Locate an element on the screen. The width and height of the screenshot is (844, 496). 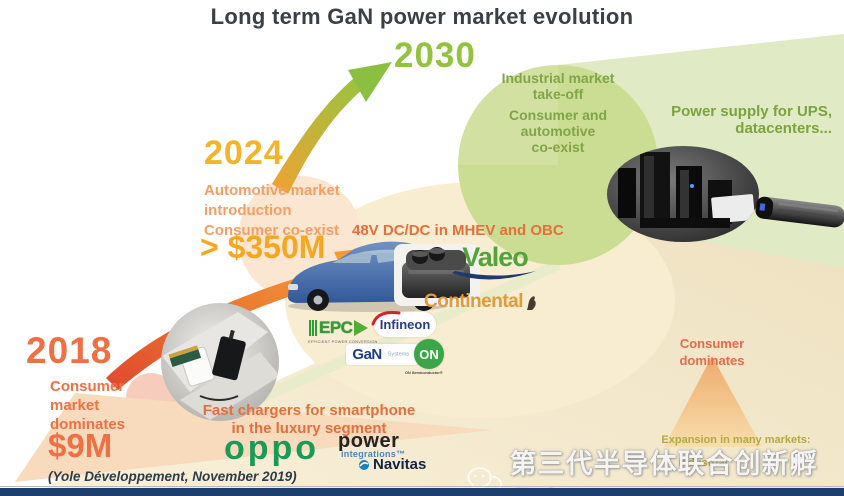
market-value-2024: > $350M is located at coordinates (263, 247).